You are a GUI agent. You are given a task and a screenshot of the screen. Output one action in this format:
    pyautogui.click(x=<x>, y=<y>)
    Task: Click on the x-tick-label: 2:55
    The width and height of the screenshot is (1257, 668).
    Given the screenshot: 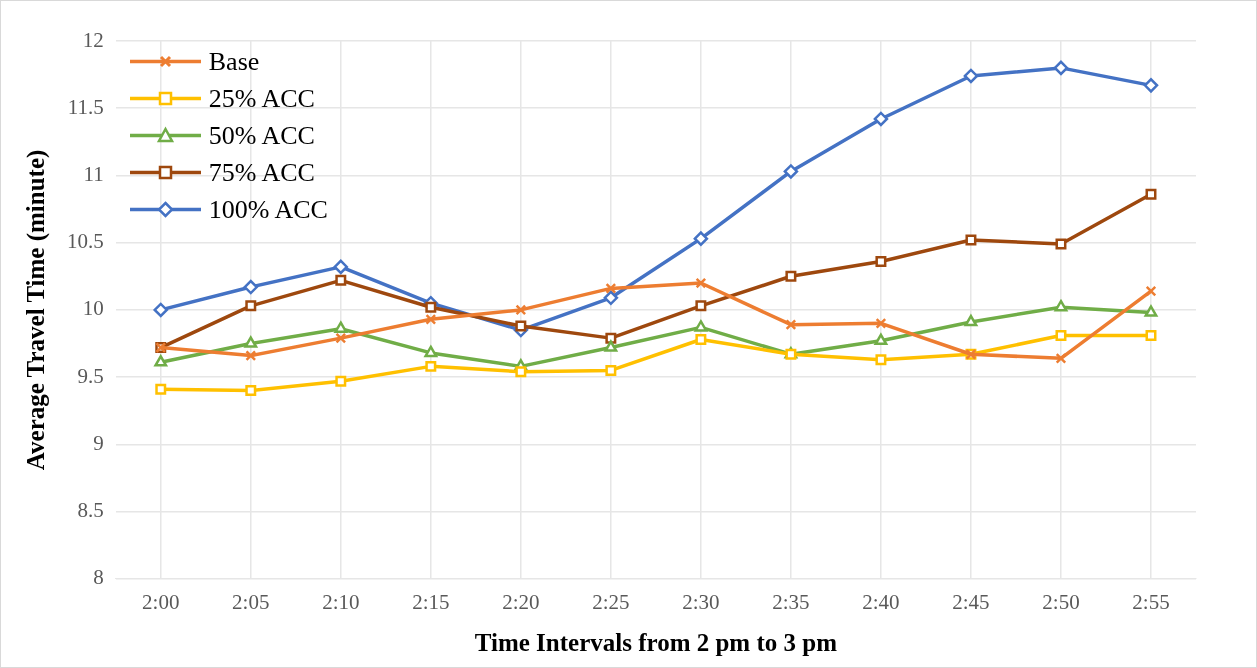 What is the action you would take?
    pyautogui.click(x=1151, y=601)
    